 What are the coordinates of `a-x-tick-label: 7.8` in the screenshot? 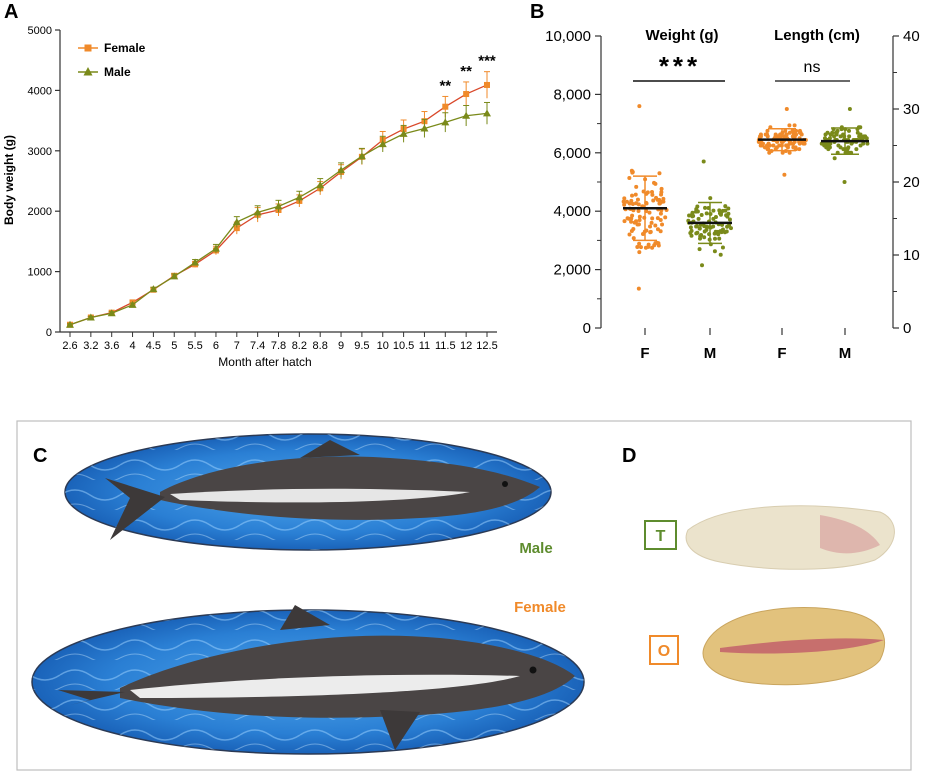 It's located at (278, 346).